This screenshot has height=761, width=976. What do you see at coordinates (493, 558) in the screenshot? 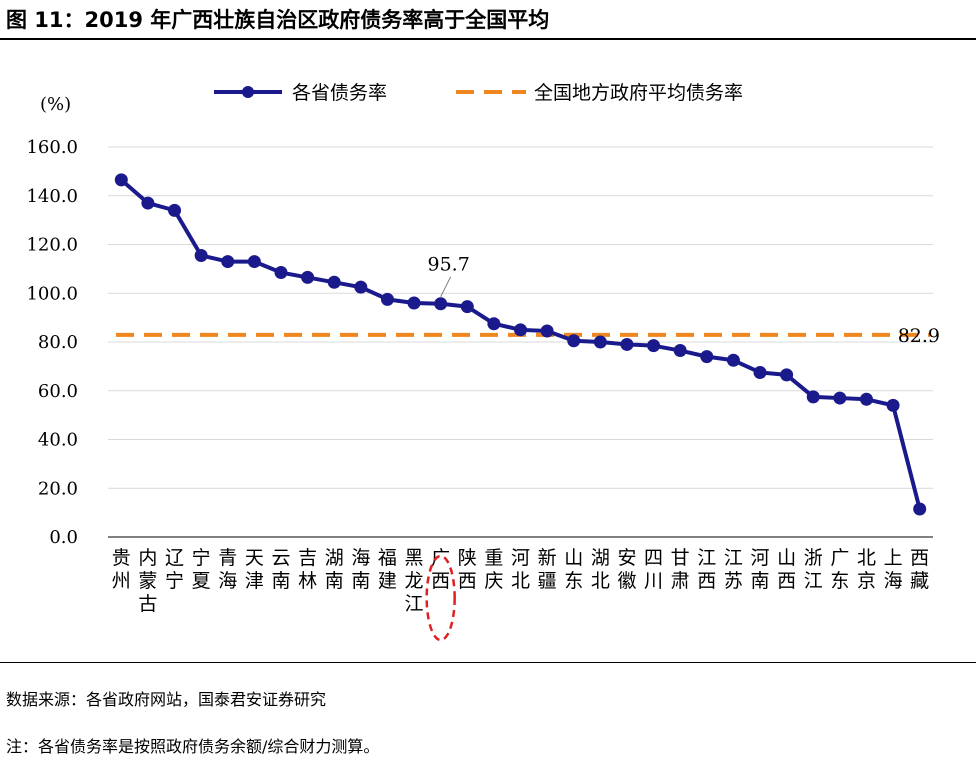
I see `x-tick-char: 重` at bounding box center [493, 558].